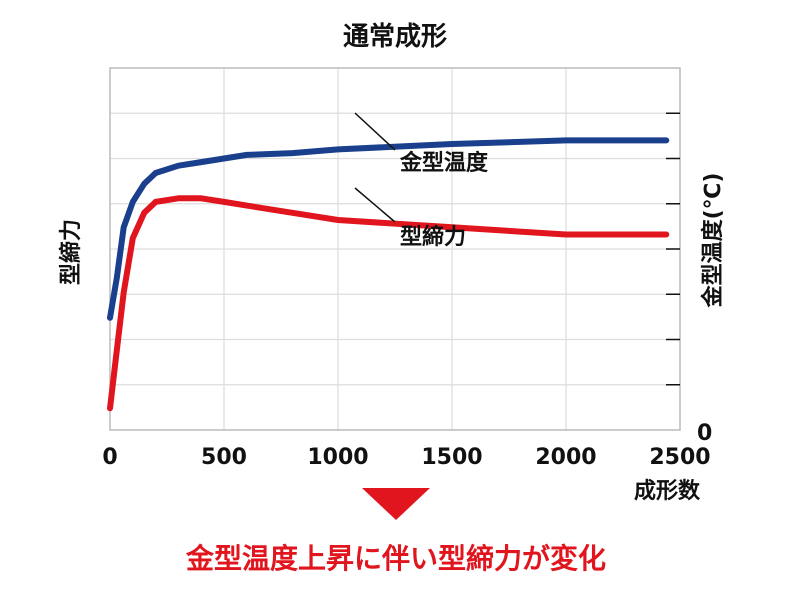 The width and height of the screenshot is (800, 591). What do you see at coordinates (375, 131) in the screenshot?
I see `leader-line-temp` at bounding box center [375, 131].